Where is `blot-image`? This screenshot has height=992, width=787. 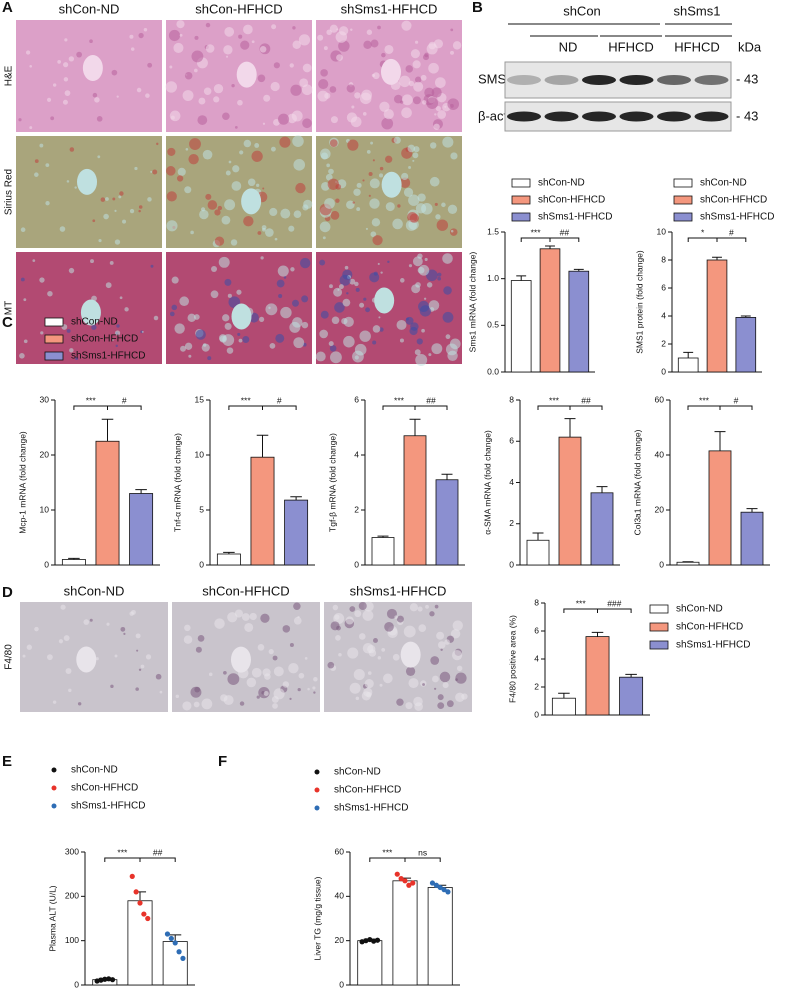
blot-image is located at coordinates (618, 96).